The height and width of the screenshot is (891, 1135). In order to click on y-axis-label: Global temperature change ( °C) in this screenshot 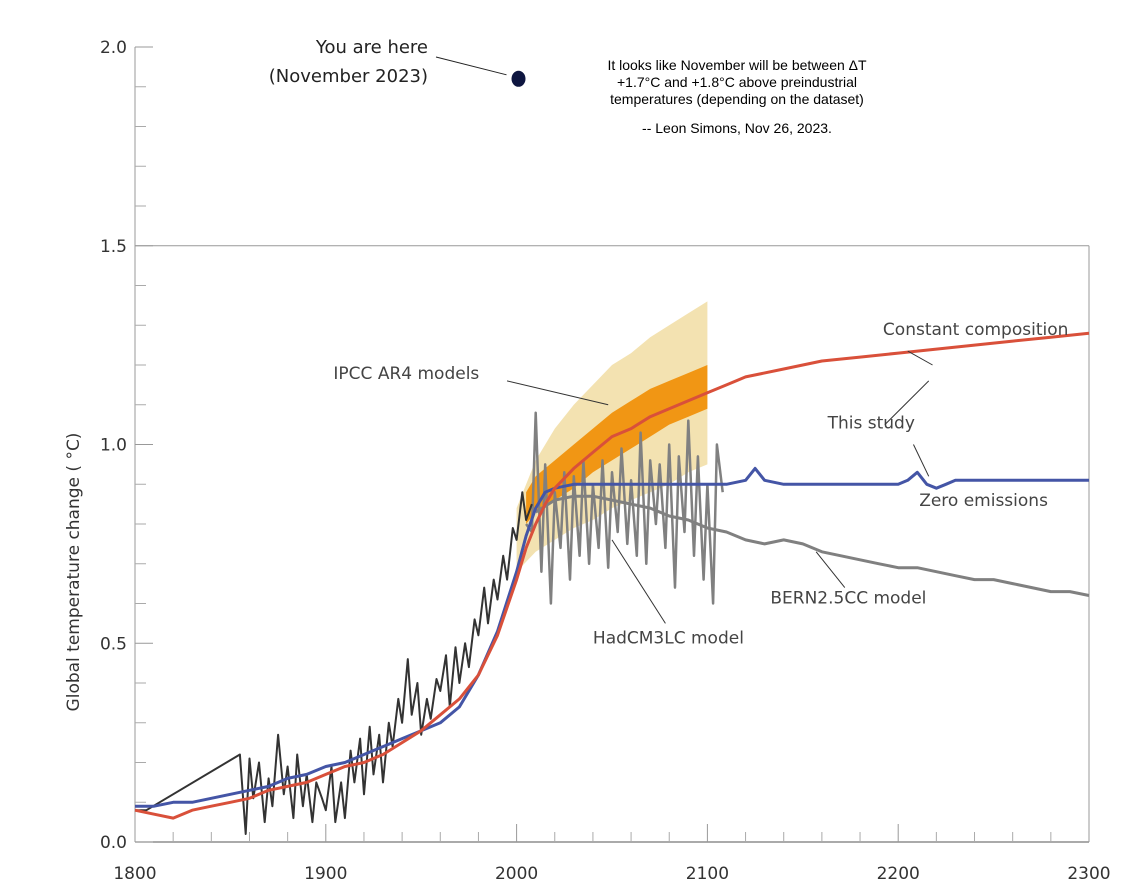, I will do `click(74, 572)`.